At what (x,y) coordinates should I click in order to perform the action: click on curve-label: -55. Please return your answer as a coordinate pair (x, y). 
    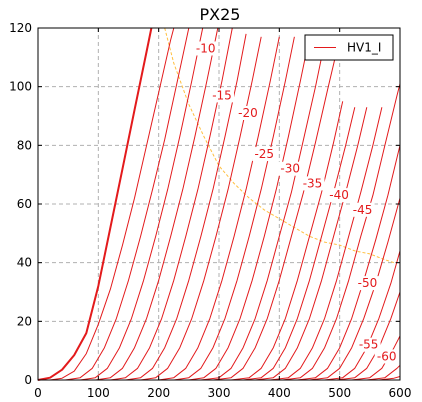
    Looking at the image, I should click on (369, 345).